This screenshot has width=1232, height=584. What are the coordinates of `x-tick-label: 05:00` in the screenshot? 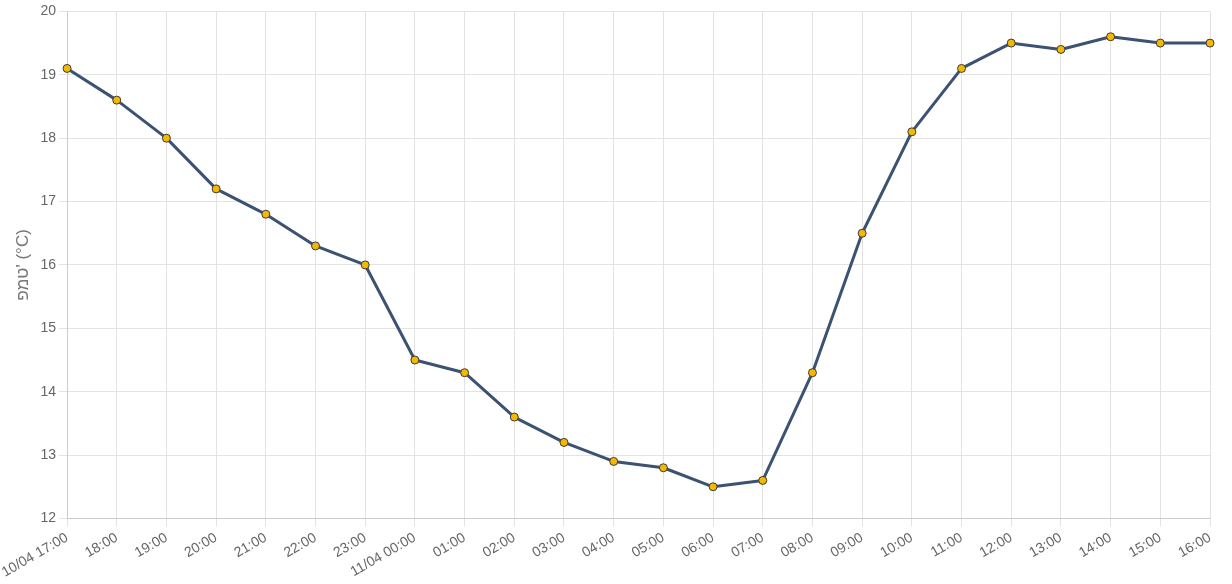 It's located at (647, 544).